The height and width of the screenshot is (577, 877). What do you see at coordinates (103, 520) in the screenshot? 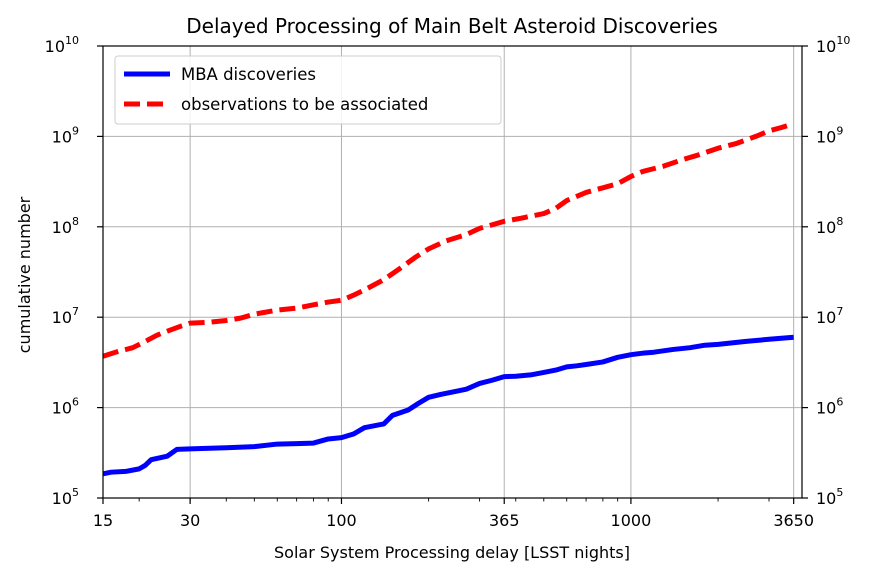
I see `x-tick-label: 15` at bounding box center [103, 520].